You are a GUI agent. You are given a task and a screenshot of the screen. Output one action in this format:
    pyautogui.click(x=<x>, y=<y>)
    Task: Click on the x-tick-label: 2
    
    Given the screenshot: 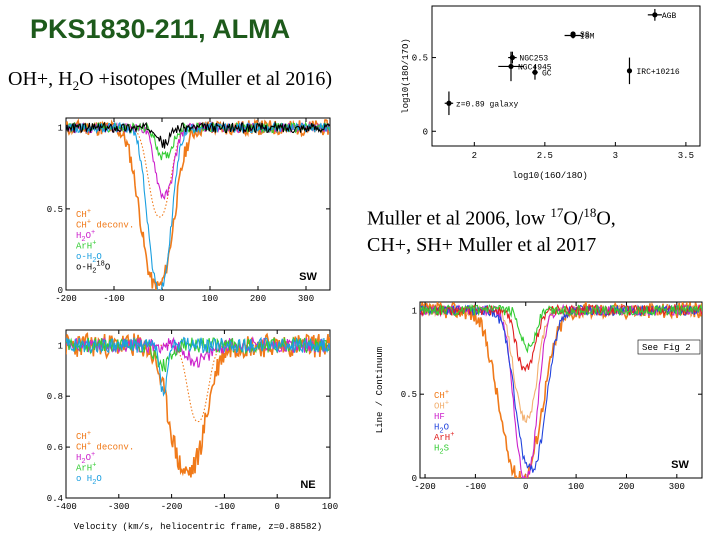 What is the action you would take?
    pyautogui.click(x=474, y=156)
    